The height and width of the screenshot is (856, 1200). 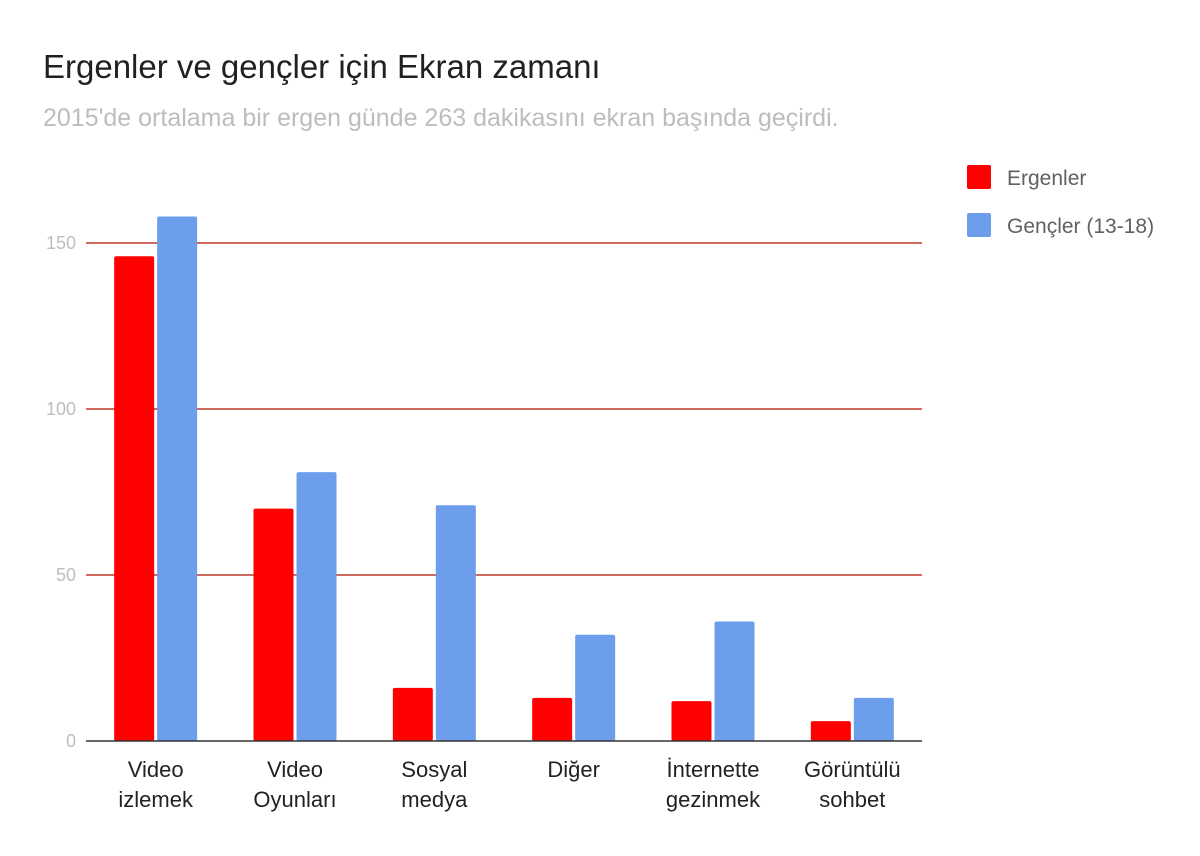 I want to click on legend-label: Gençler (13-18), so click(x=1080, y=226).